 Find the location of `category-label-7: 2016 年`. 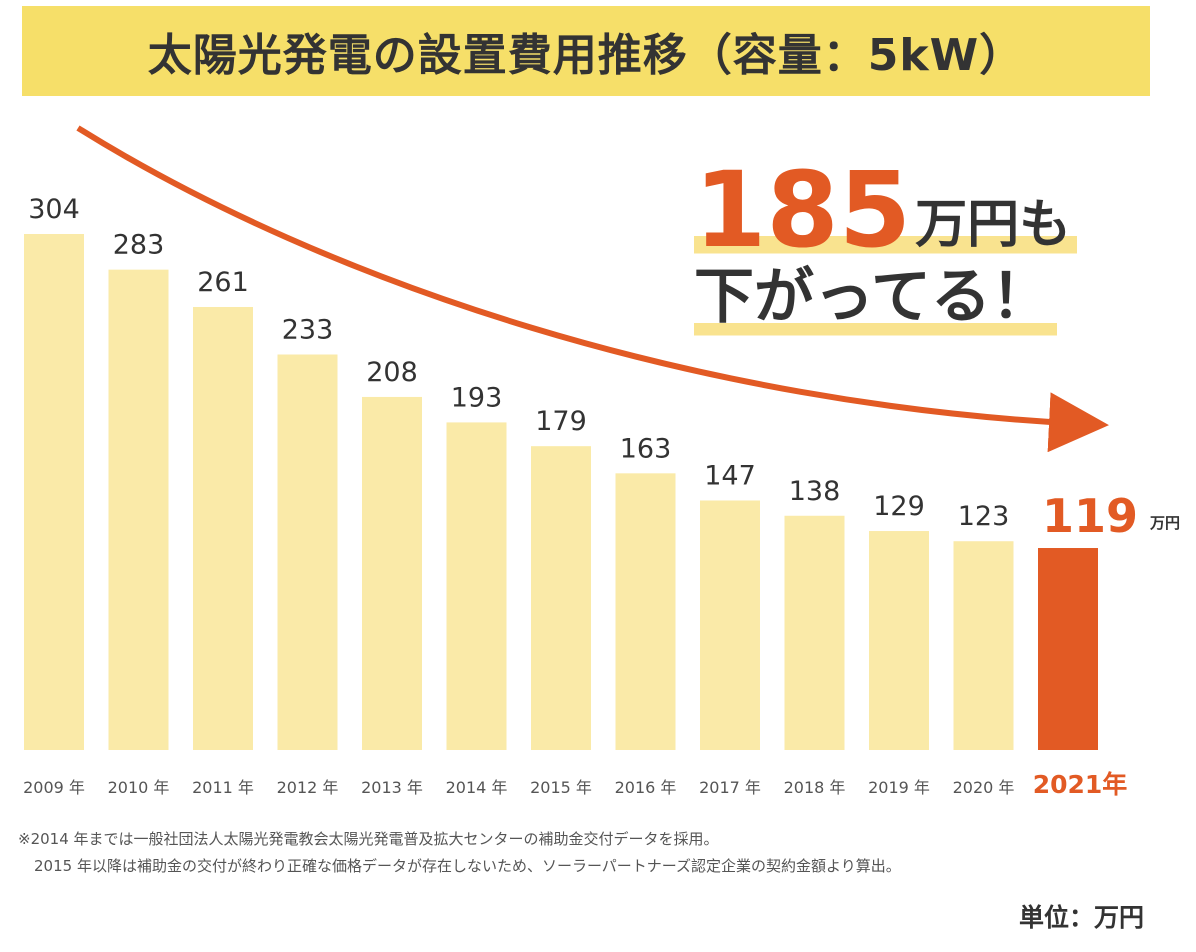

category-label-7: 2016 年 is located at coordinates (646, 787).